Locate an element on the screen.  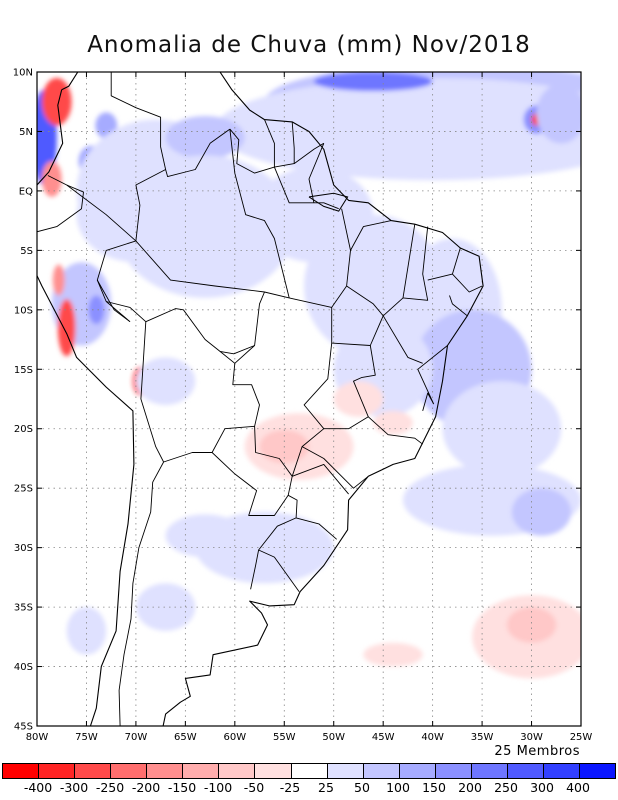
colorbar-label: 150 is located at coordinates (434, 787).